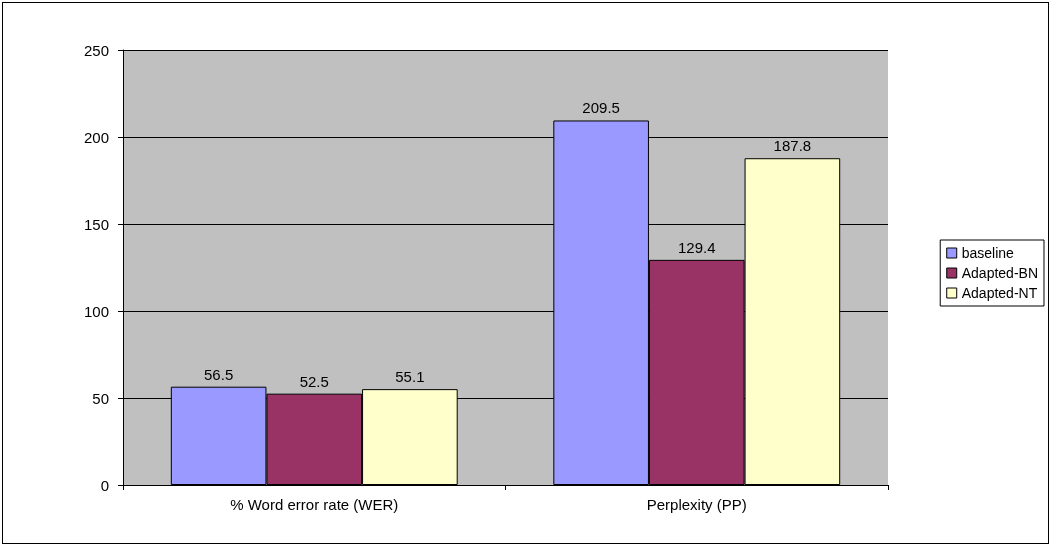 Image resolution: width=1053 pixels, height=548 pixels. What do you see at coordinates (219, 374) in the screenshot?
I see `data-label: 56.5` at bounding box center [219, 374].